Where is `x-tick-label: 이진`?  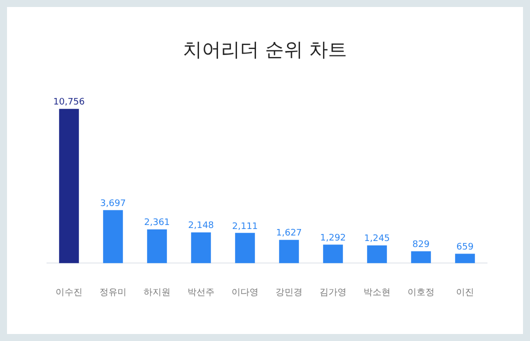
x-tick-label: 이진 is located at coordinates (465, 292).